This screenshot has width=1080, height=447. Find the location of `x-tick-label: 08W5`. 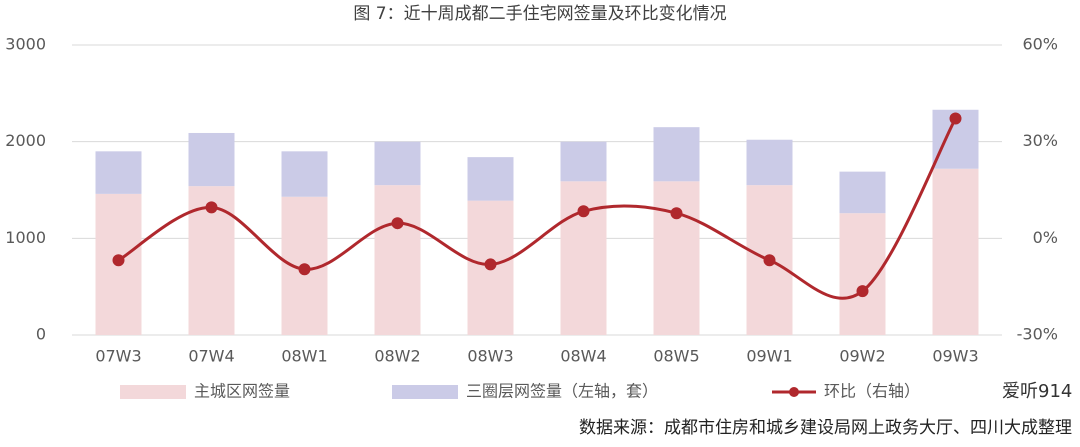

x-tick-label: 08W5 is located at coordinates (676, 356).